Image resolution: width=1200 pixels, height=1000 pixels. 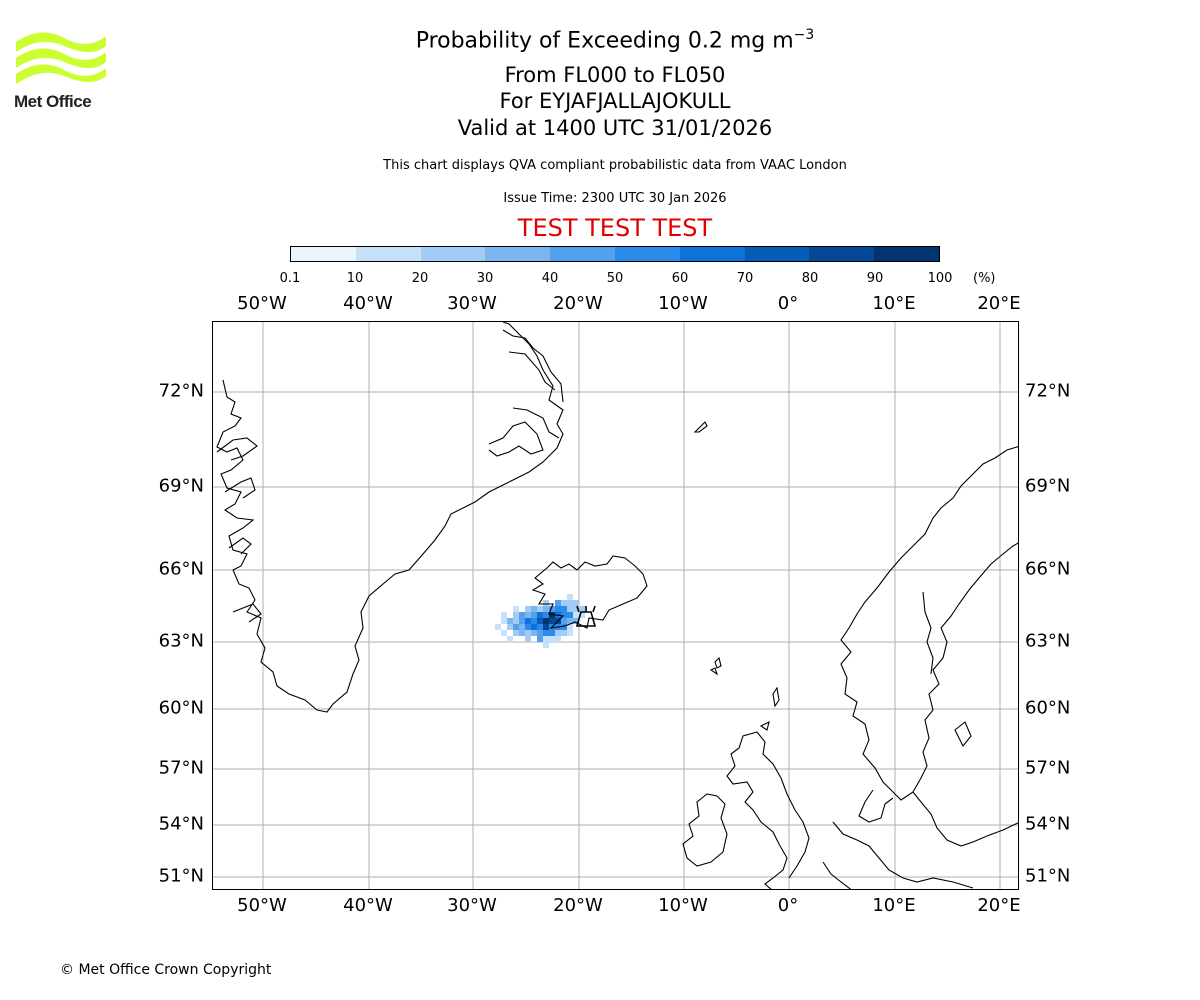 What do you see at coordinates (290, 278) in the screenshot?
I see `colorbar-tick-label: 0.1` at bounding box center [290, 278].